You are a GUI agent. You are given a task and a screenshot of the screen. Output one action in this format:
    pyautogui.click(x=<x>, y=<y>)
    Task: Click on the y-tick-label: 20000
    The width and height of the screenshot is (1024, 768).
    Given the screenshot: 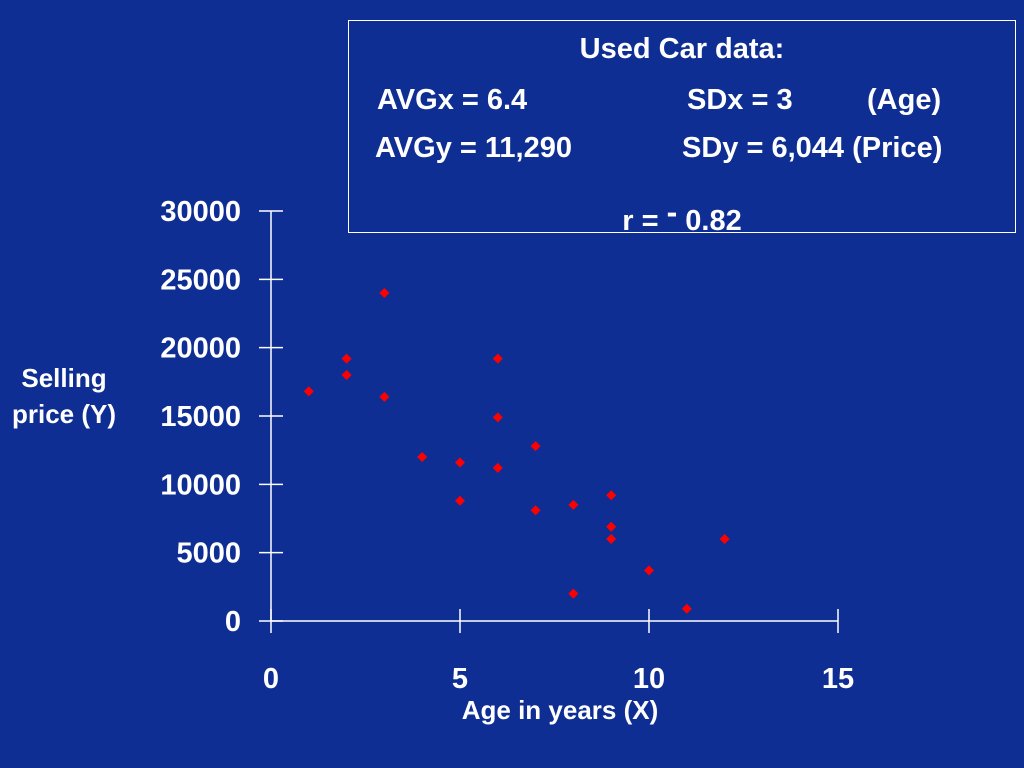 What is the action you would take?
    pyautogui.click(x=200, y=349)
    